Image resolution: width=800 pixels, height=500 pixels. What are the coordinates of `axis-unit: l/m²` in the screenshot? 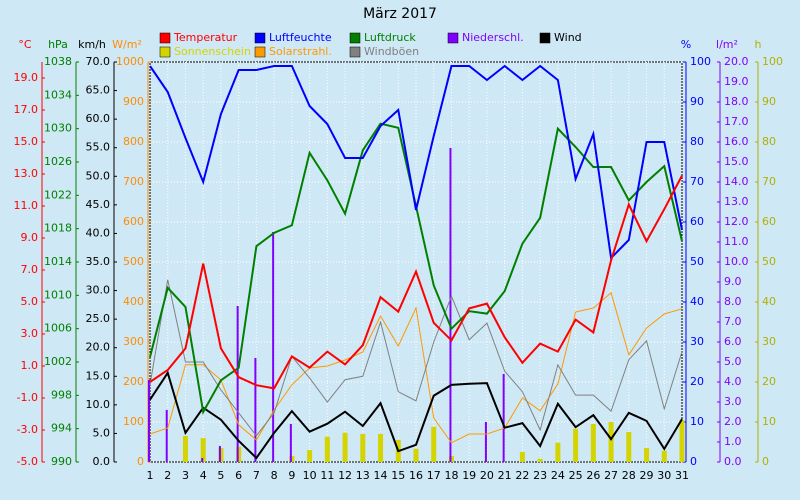 It's located at (727, 44).